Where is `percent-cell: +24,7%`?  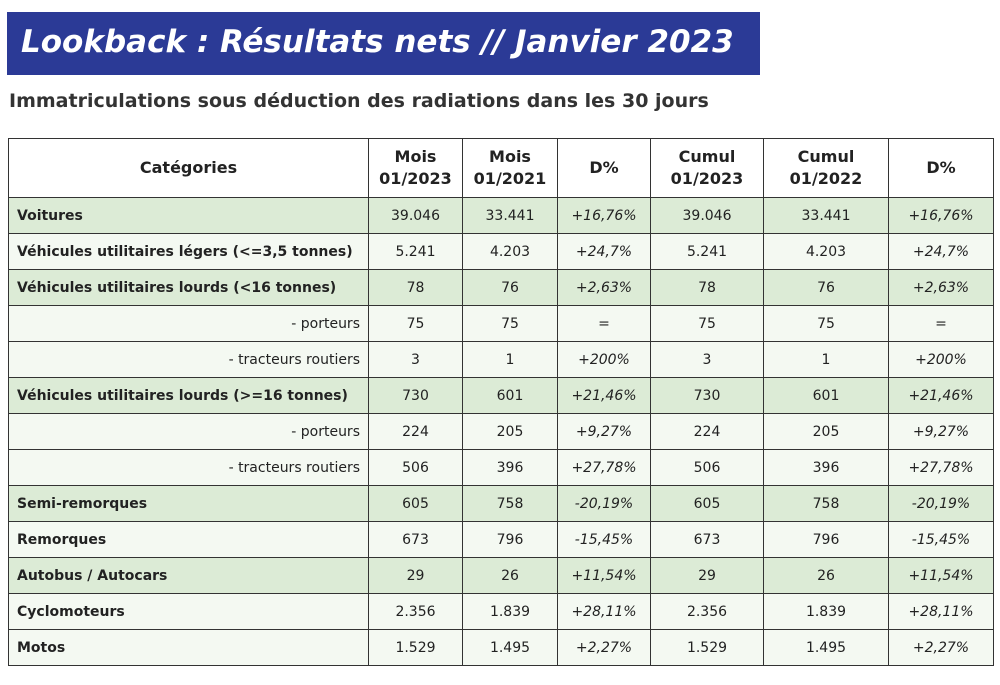 percent-cell: +24,7% is located at coordinates (604, 251).